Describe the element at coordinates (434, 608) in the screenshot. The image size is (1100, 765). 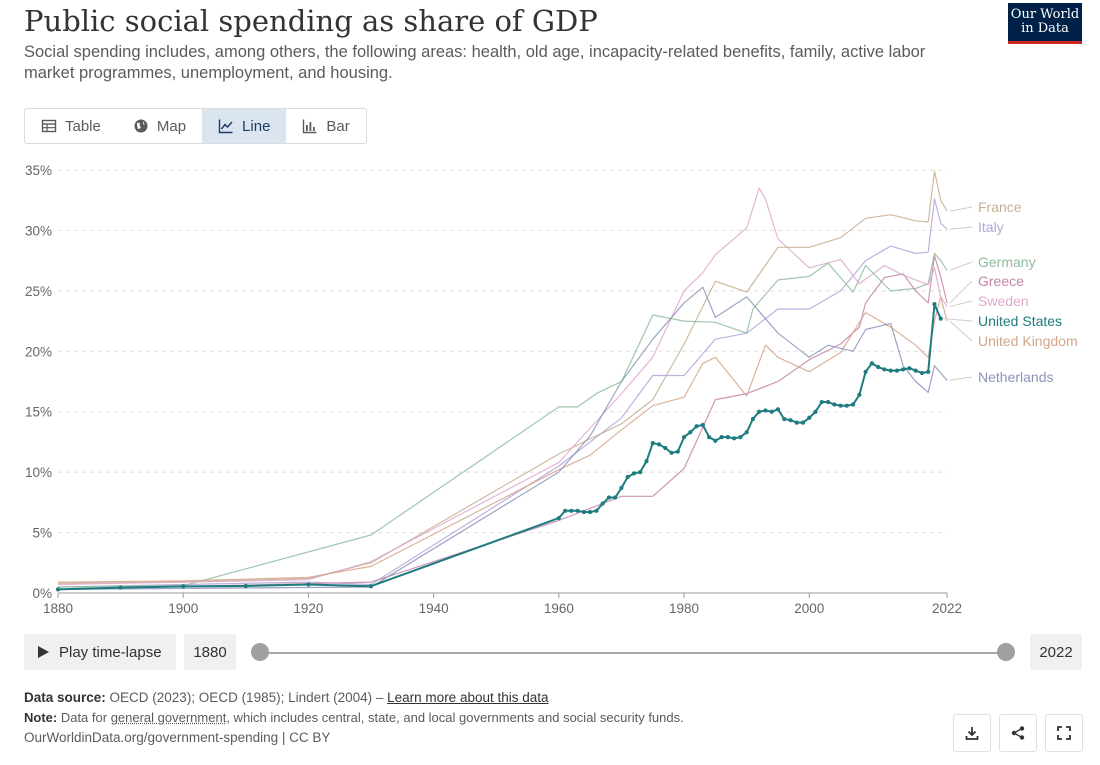
I see `x-tick-label: 1940` at that location.